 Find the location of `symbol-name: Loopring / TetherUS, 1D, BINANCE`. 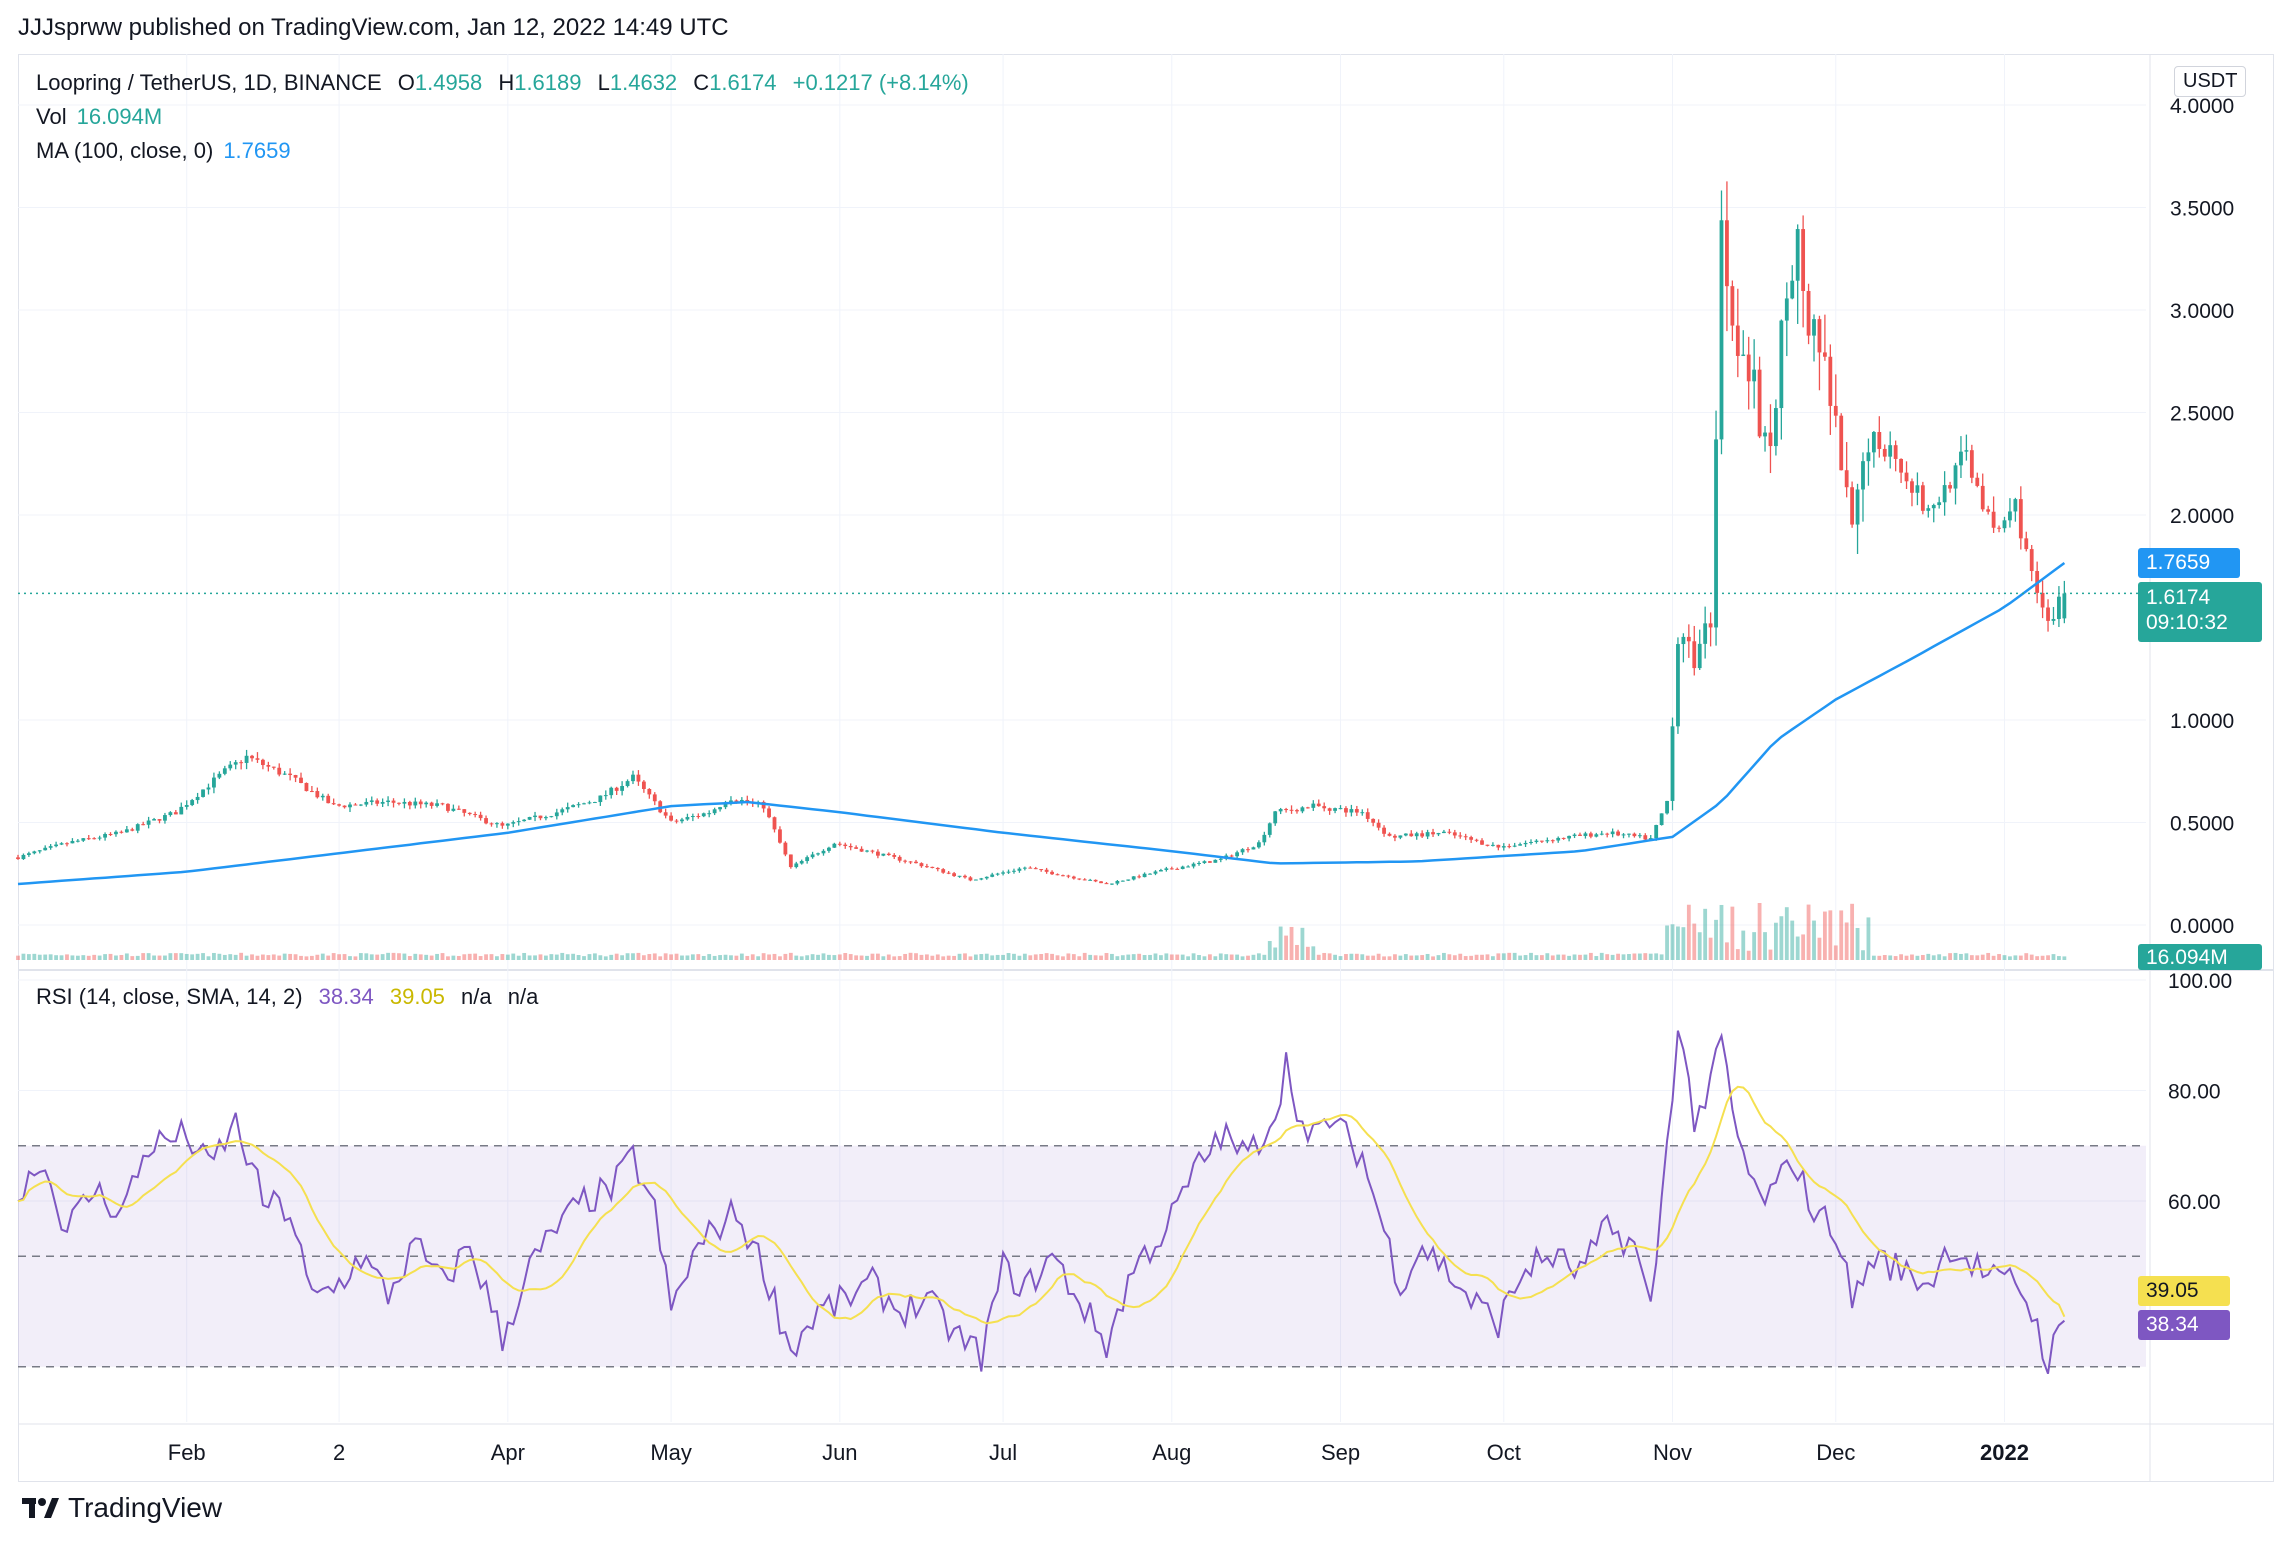

symbol-name: Loopring / TetherUS, 1D, BINANCE is located at coordinates (209, 82).